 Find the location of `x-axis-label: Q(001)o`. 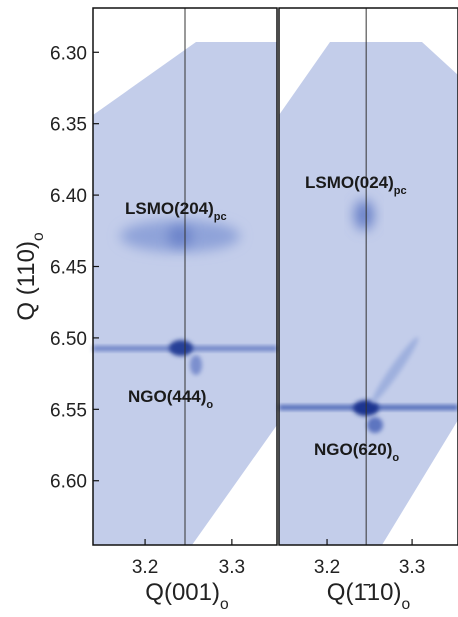

x-axis-label: Q(001)o is located at coordinates (187, 596).